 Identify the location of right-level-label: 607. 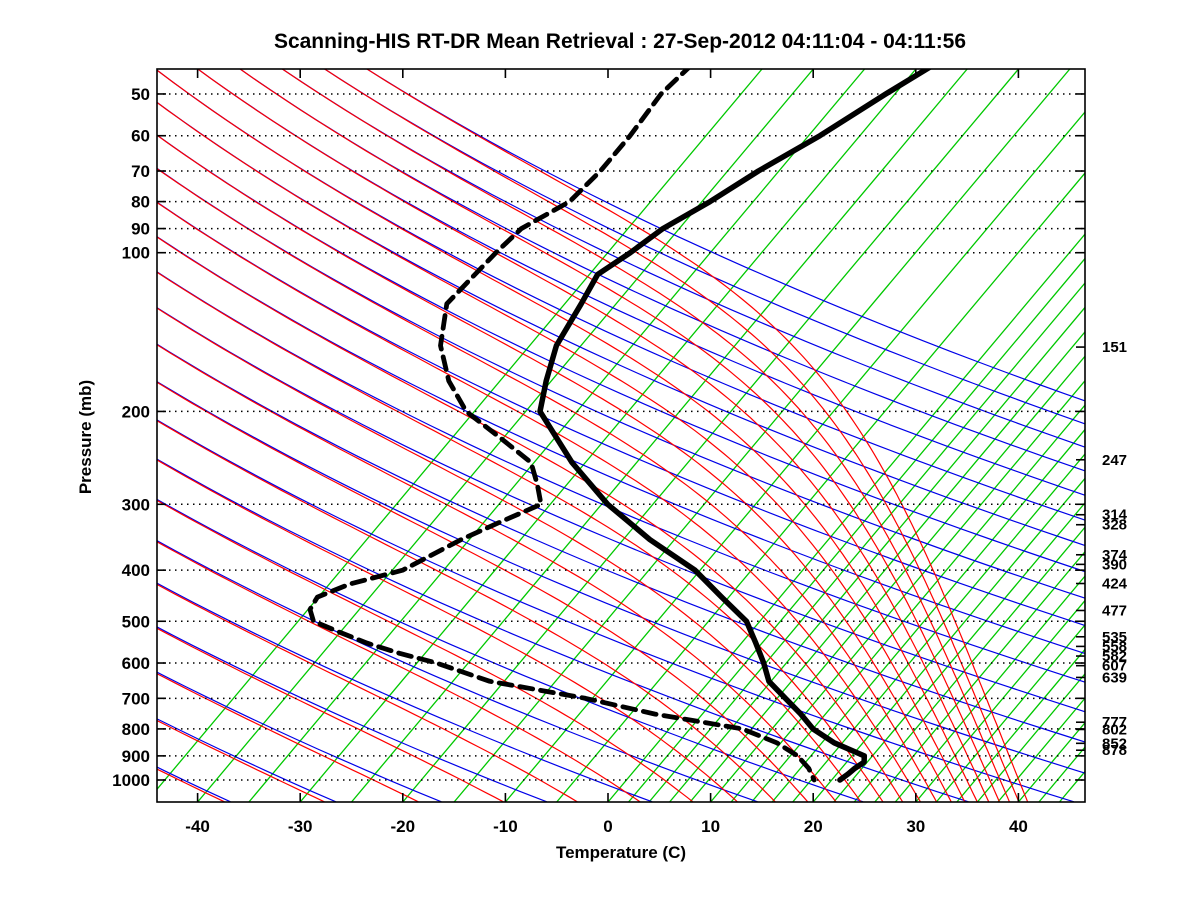
(1114, 666).